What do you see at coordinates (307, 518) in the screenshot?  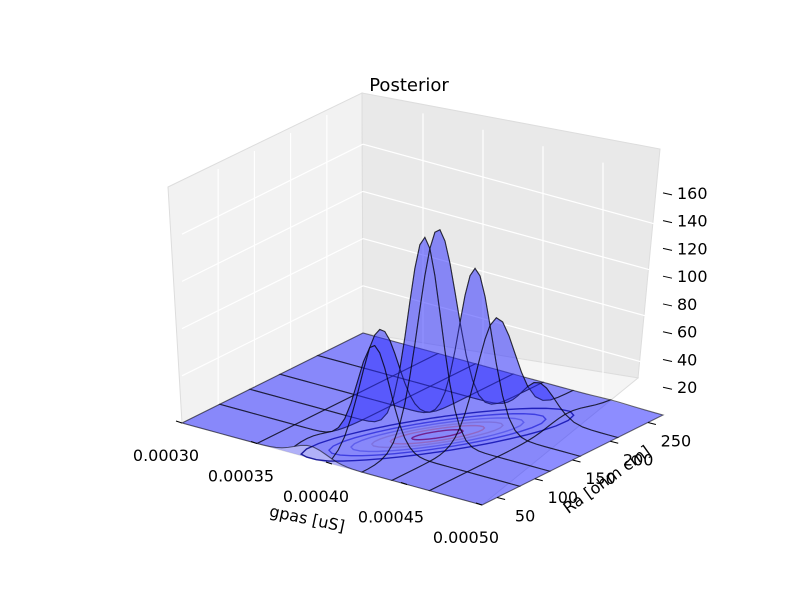 I see `x-axis-label: gpas [uS]` at bounding box center [307, 518].